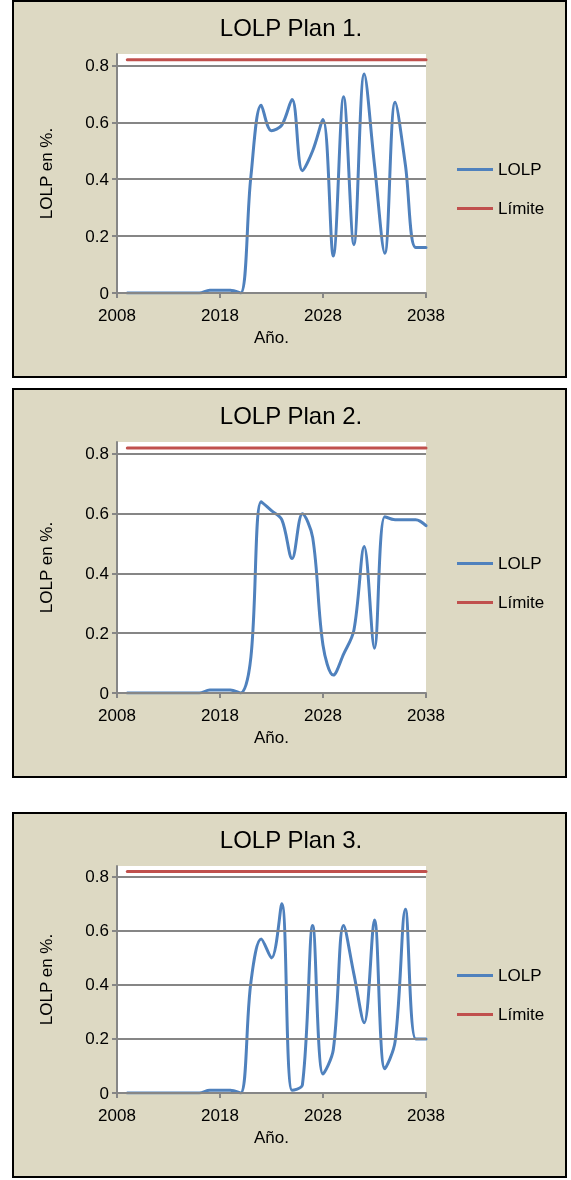  I want to click on chart-title: LOLP Plan 2., so click(291, 415).